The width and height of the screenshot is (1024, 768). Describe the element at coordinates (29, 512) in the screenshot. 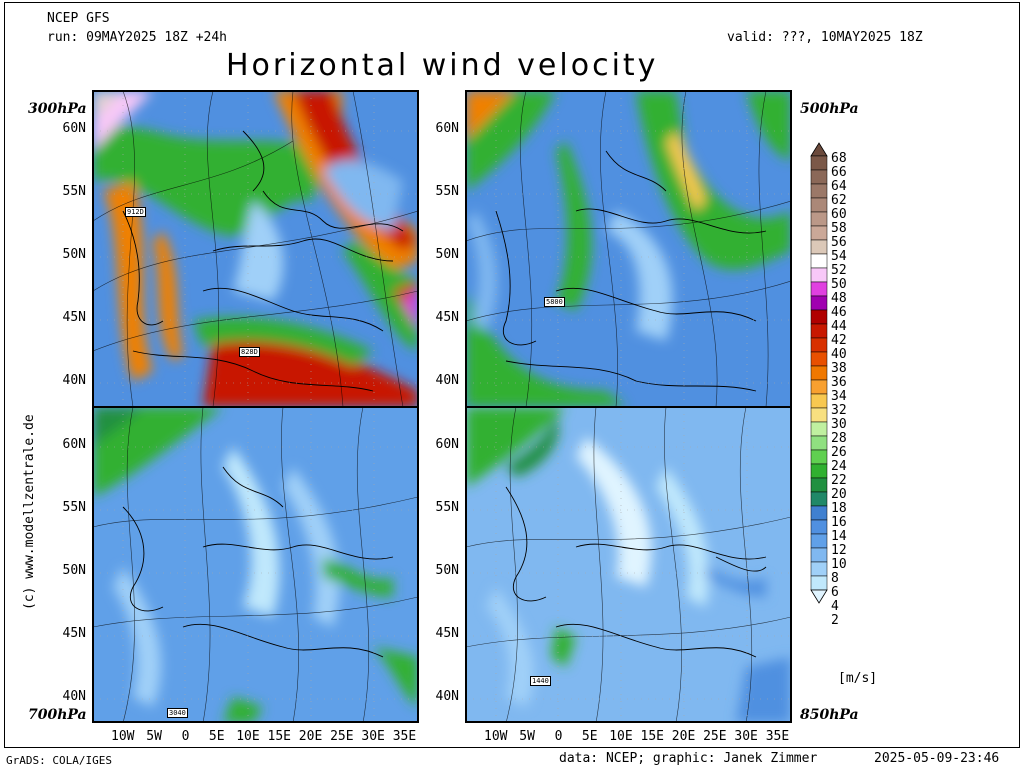

I see `website-credit: (c) www.modellzentrale.de` at that location.